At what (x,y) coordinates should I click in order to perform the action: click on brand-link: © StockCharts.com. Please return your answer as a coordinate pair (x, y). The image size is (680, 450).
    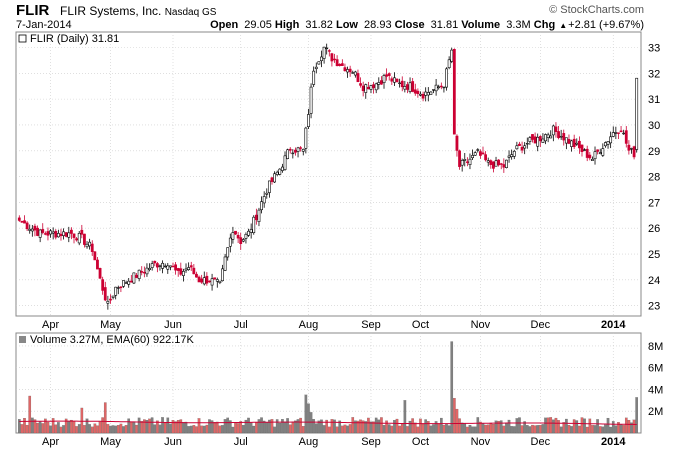
    Looking at the image, I should click on (596, 10).